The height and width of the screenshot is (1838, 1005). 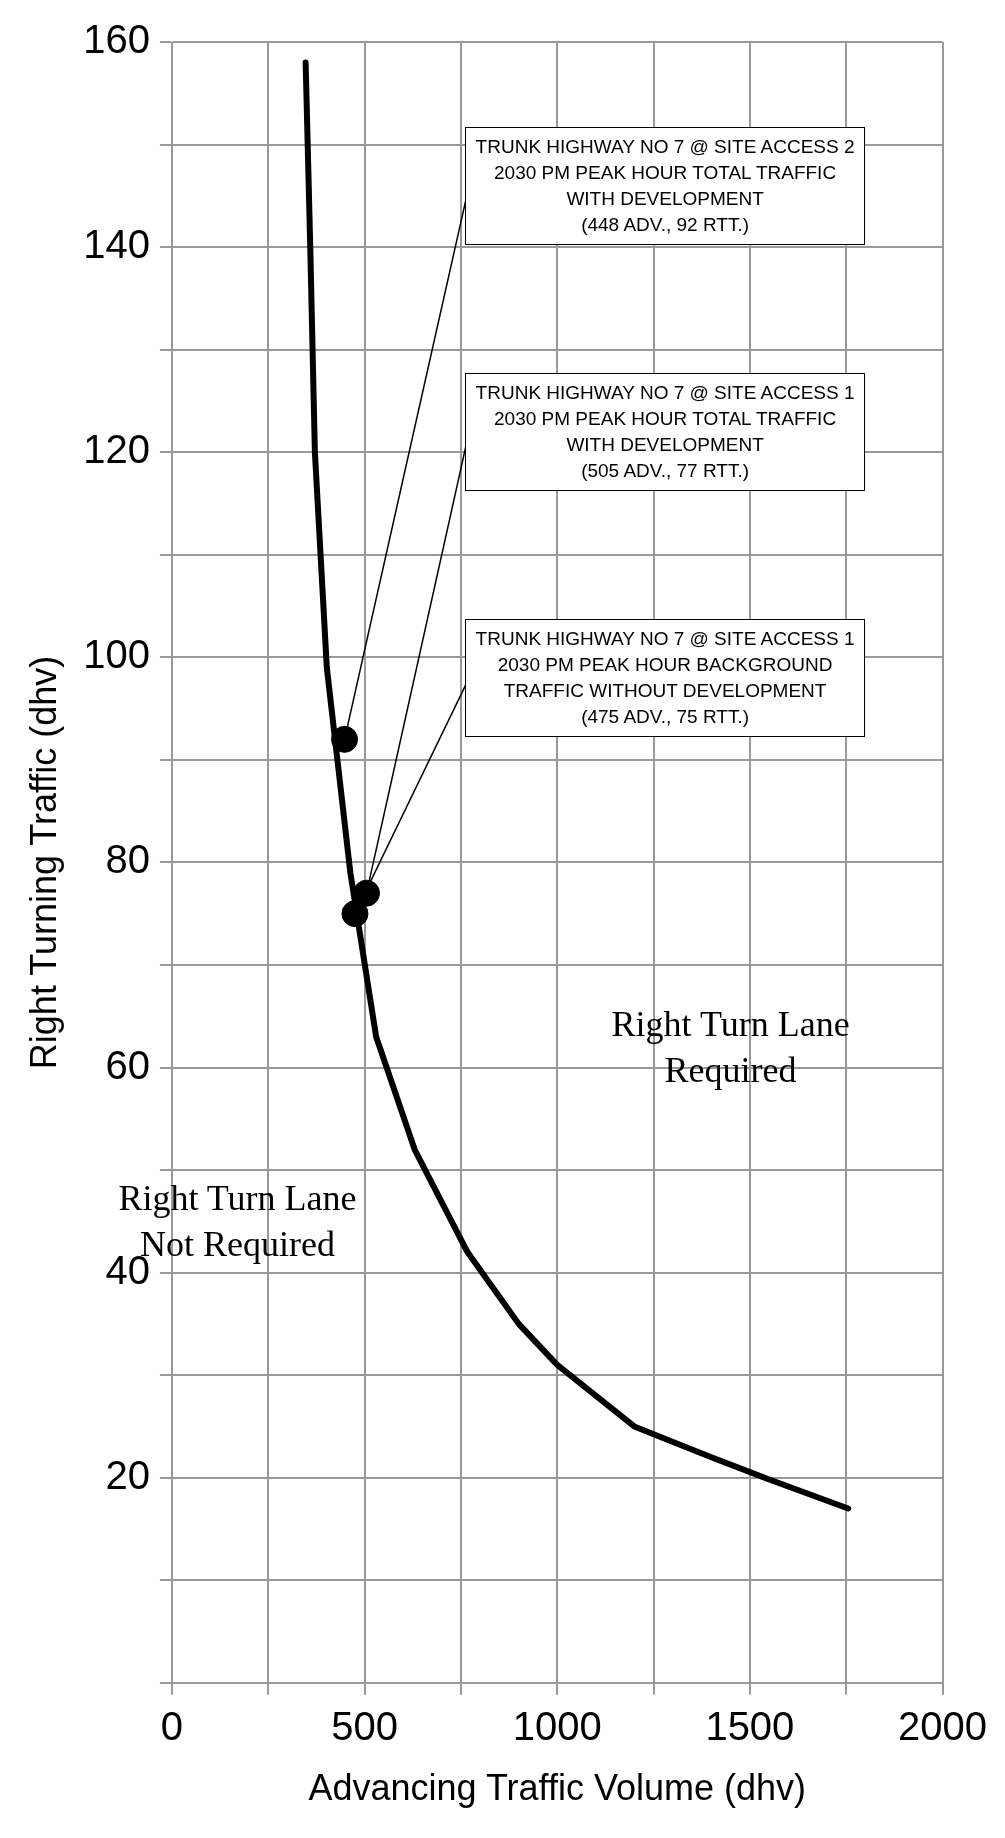 What do you see at coordinates (942, 1725) in the screenshot?
I see `x-tick-label: 2000` at bounding box center [942, 1725].